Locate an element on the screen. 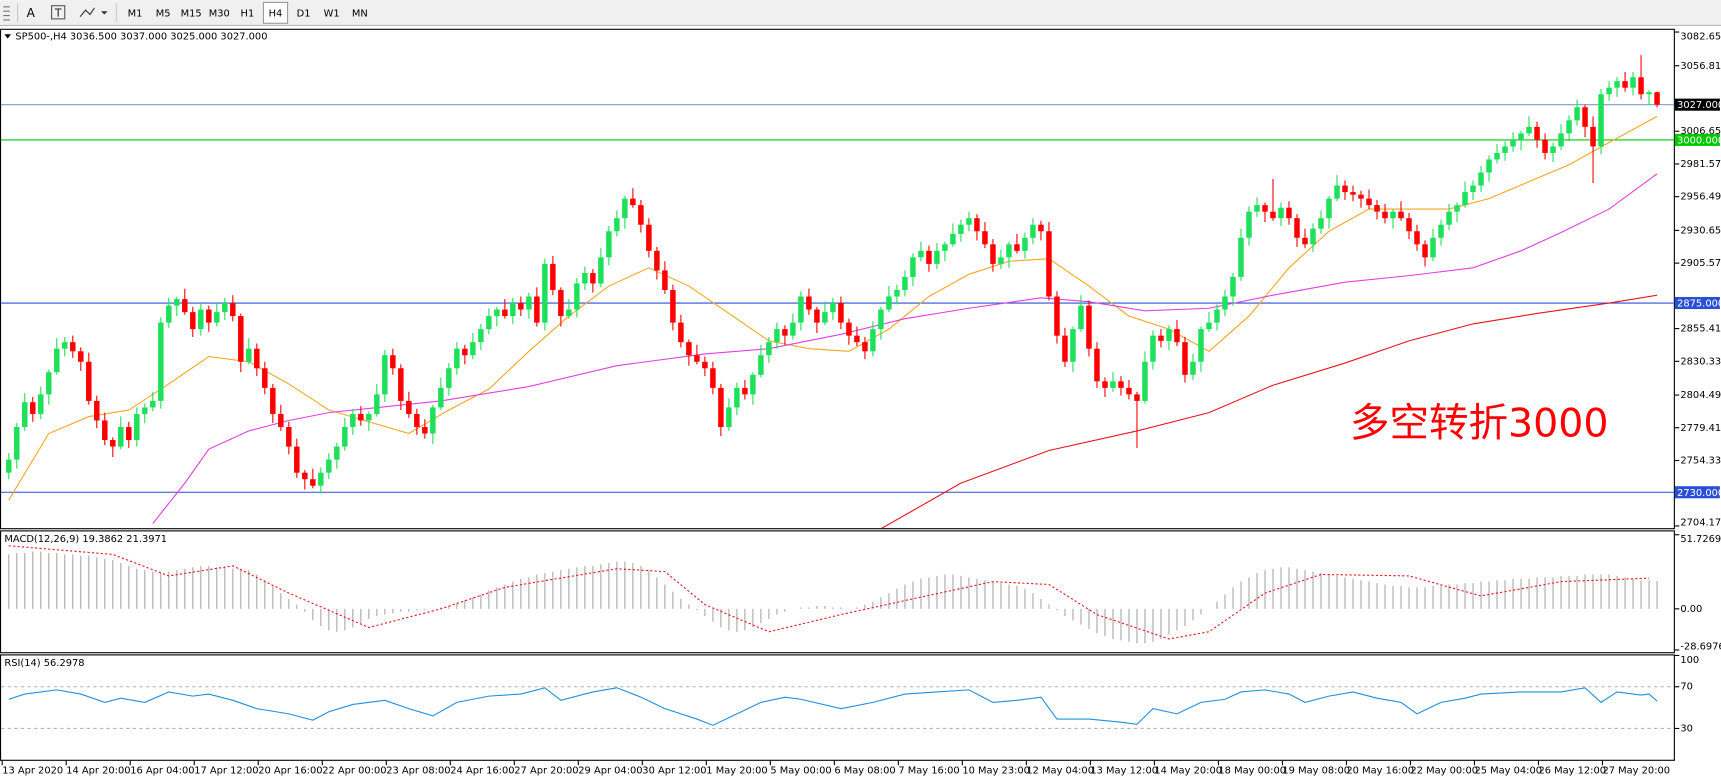 This screenshot has width=1721, height=783. timeframe-button: M5 is located at coordinates (163, 13).